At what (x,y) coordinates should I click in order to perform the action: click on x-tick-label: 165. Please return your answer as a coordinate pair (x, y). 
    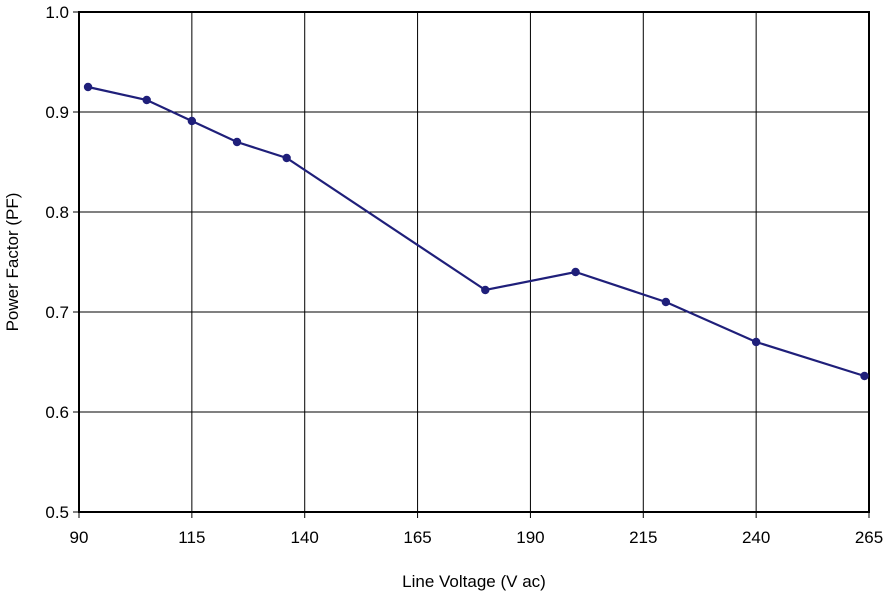
    Looking at the image, I should click on (417, 537).